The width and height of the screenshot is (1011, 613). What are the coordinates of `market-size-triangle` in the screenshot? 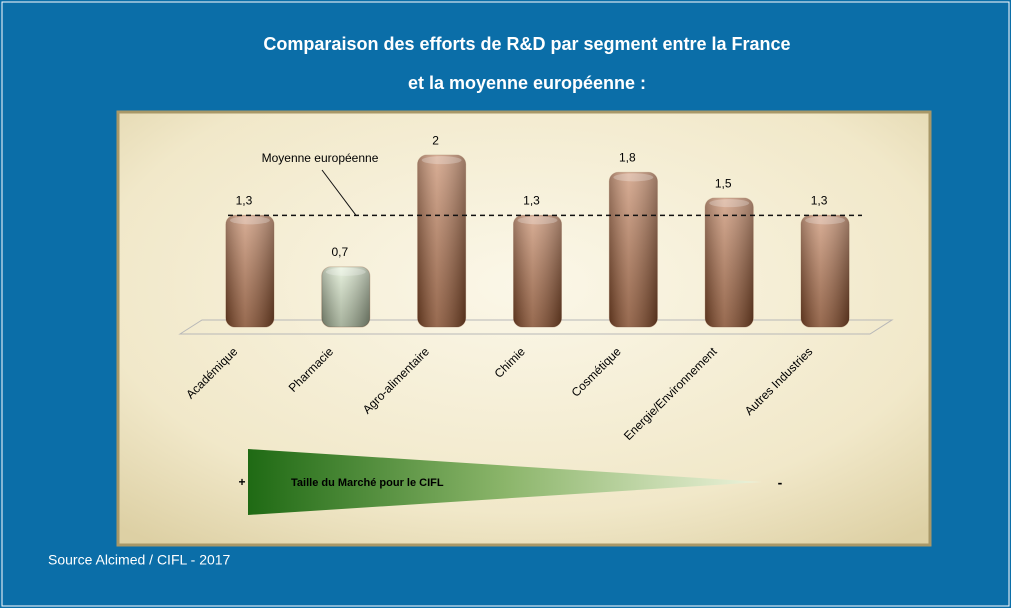 It's located at (505, 482).